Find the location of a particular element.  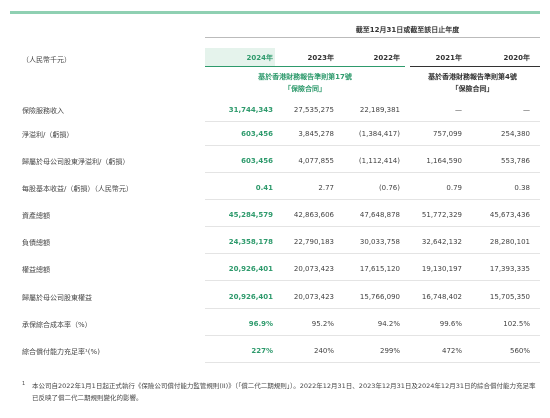

cell: 31,744,343 is located at coordinates (250, 110).